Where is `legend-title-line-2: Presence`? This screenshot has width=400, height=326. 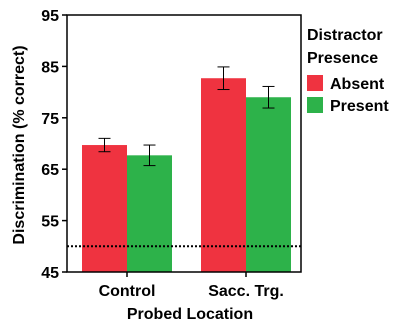 legend-title-line-2: Presence is located at coordinates (342, 58).